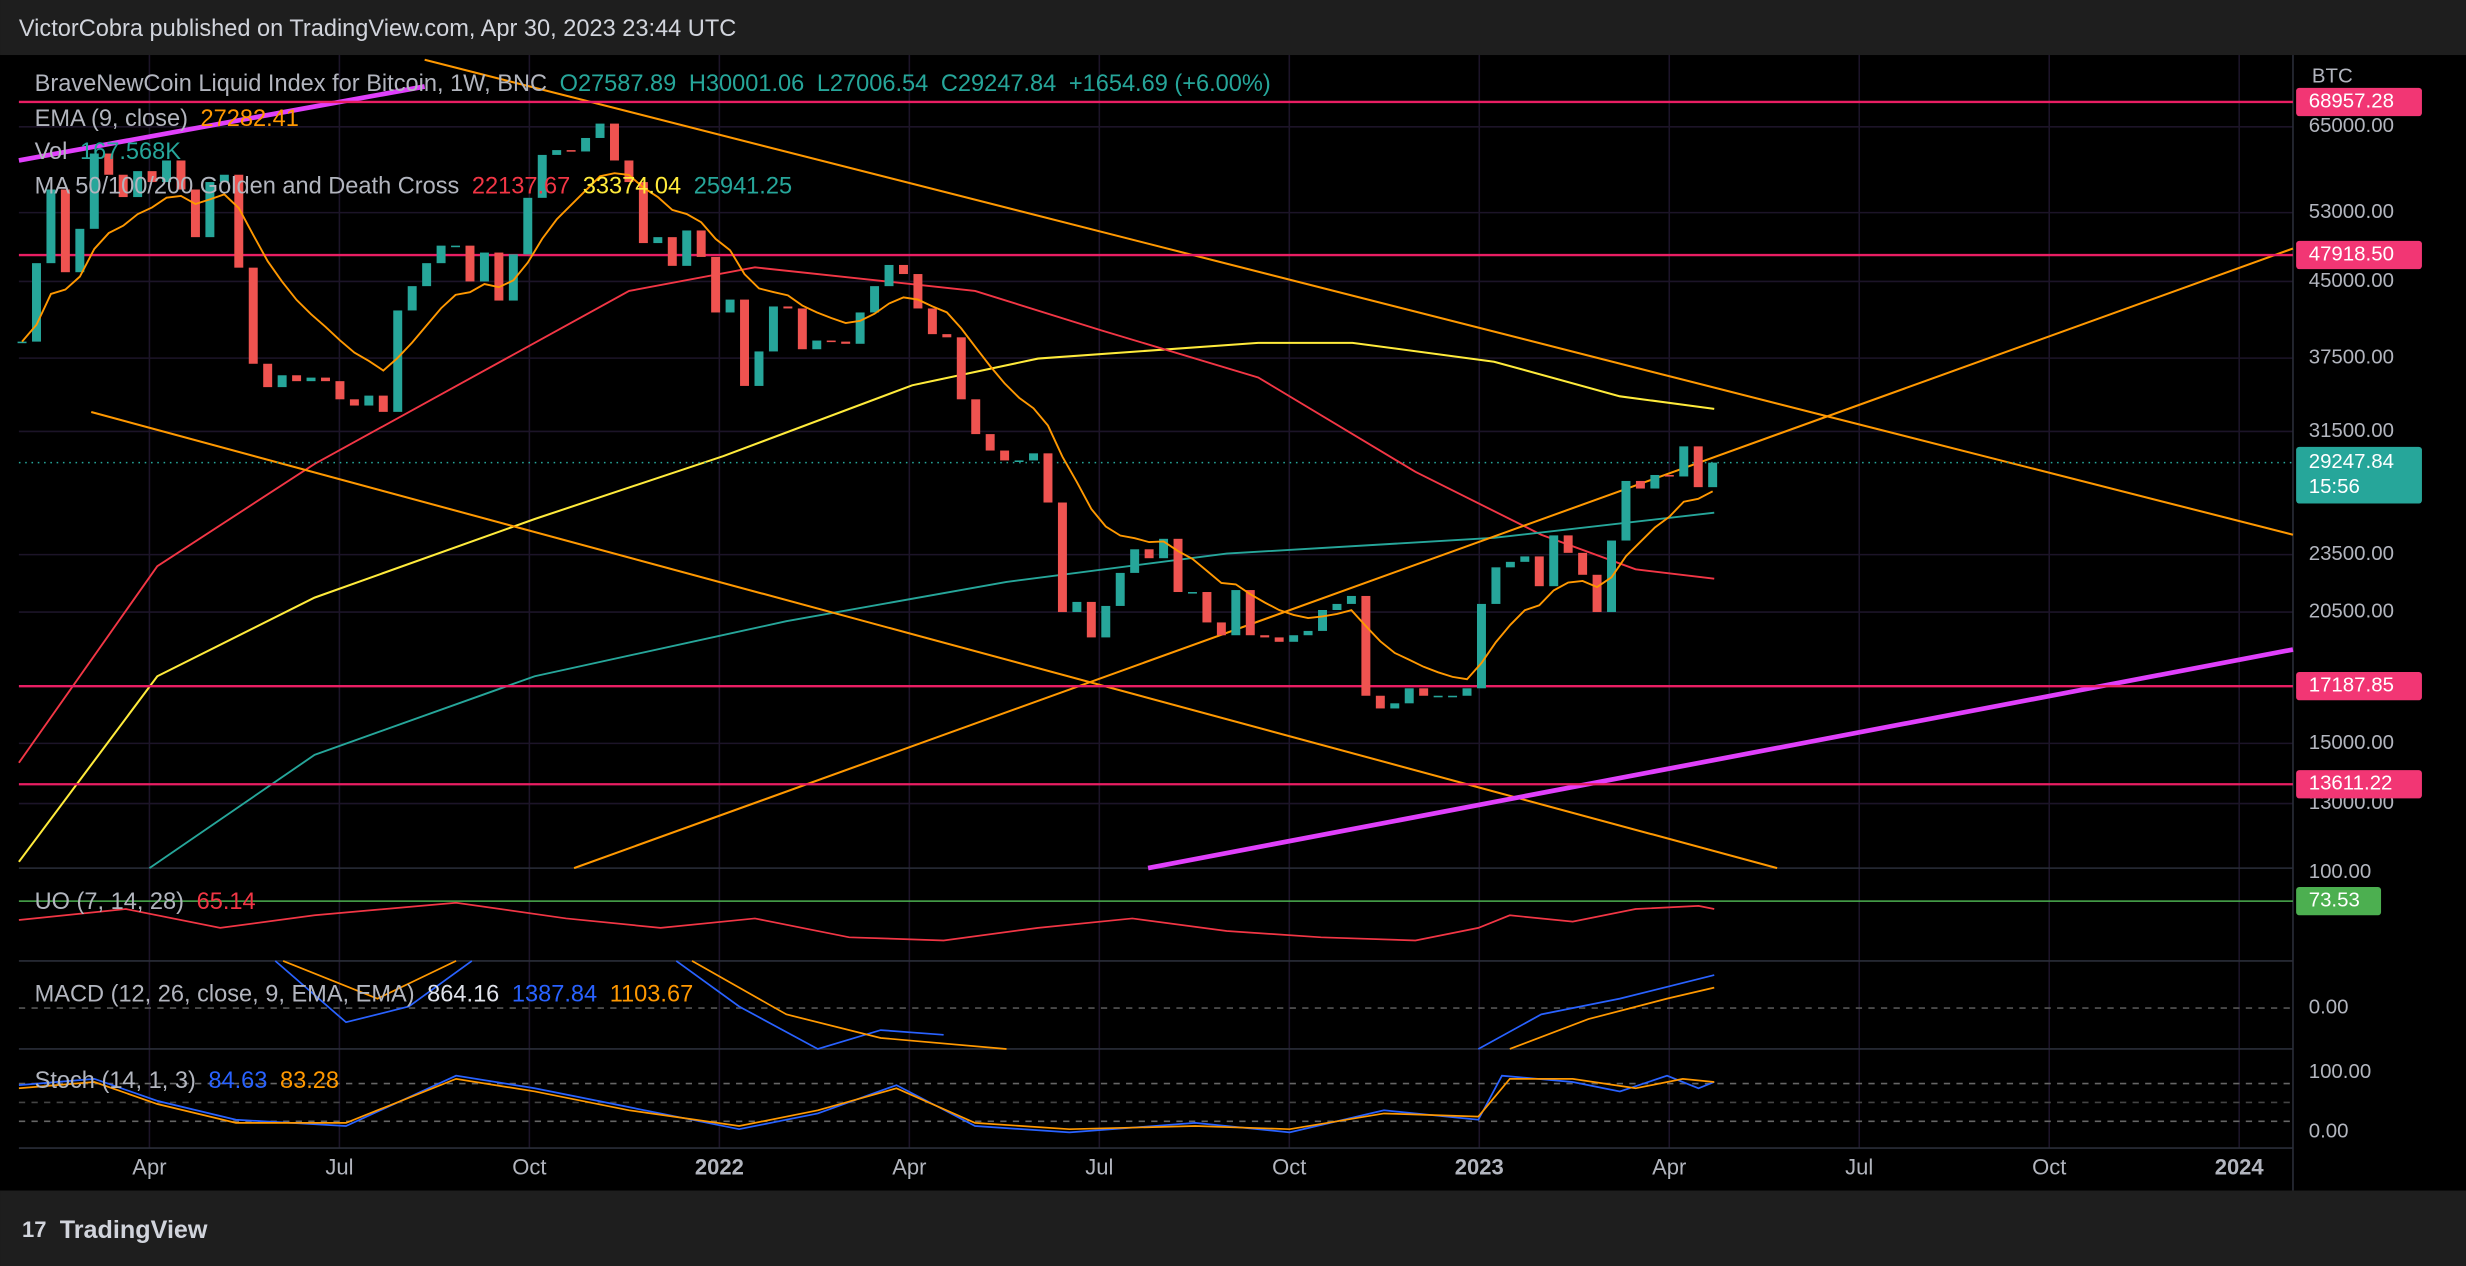  I want to click on trend-line, so click(222, 123).